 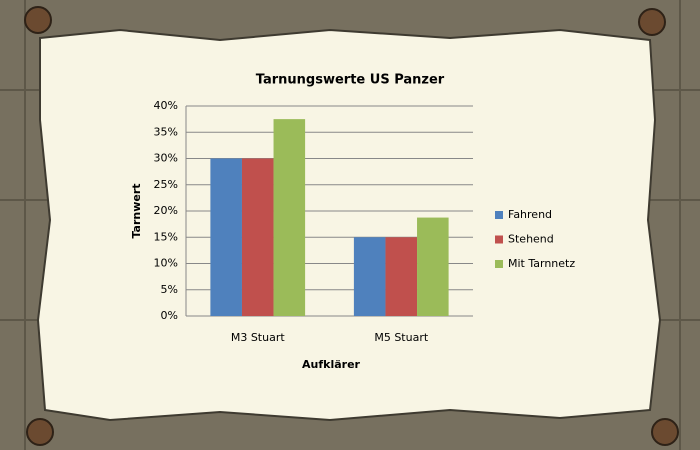 What do you see at coordinates (258, 337) in the screenshot?
I see `x-tick-label: M3 Stuart` at bounding box center [258, 337].